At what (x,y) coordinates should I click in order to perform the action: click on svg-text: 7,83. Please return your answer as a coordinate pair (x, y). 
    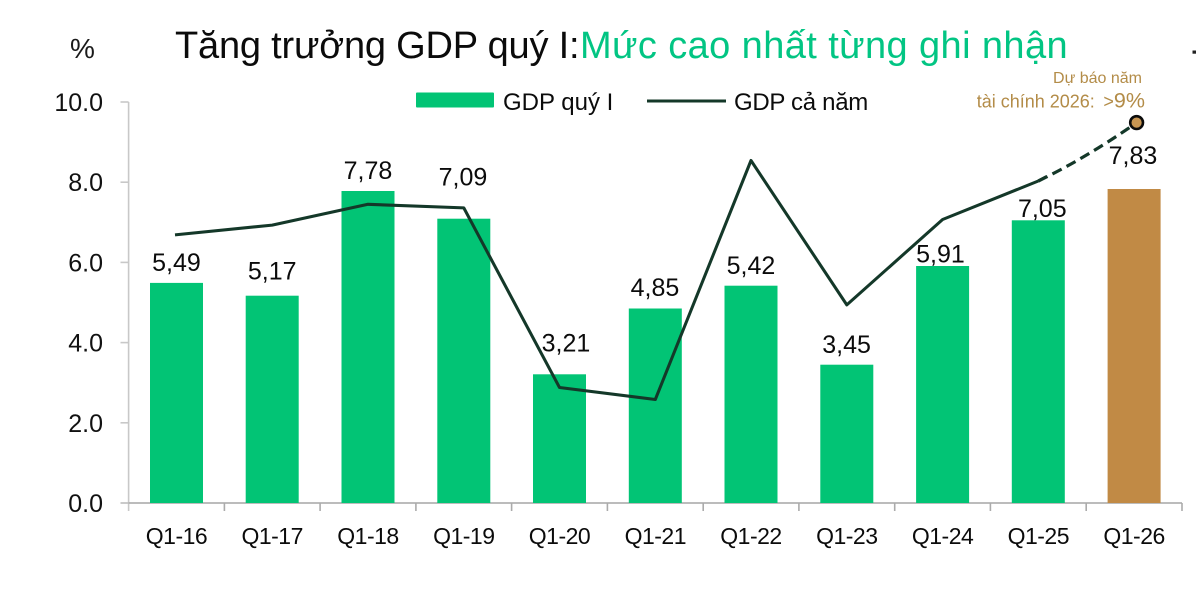
    Looking at the image, I should click on (1133, 156).